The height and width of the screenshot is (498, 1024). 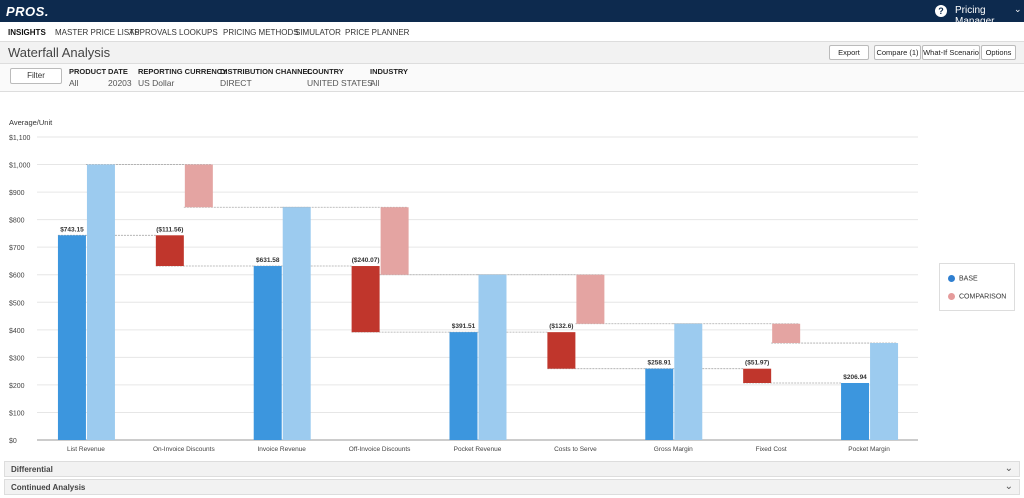 I want to click on legend-label: COMPARISON, so click(x=983, y=297).